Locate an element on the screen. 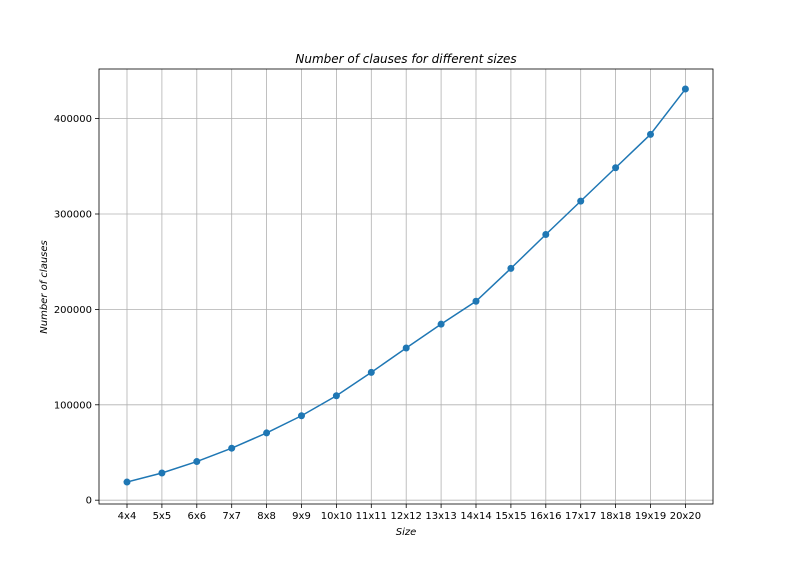  chart-title: Number of clauses for different sizes is located at coordinates (405, 59).